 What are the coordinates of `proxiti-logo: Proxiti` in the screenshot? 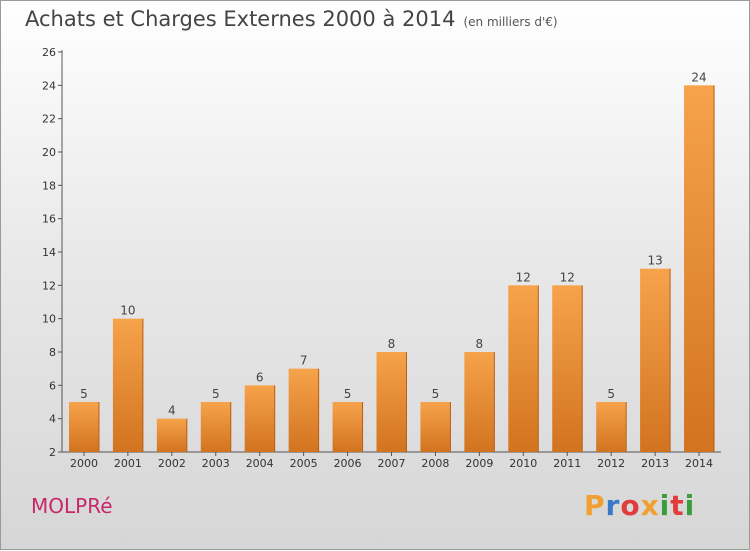 It's located at (639, 505).